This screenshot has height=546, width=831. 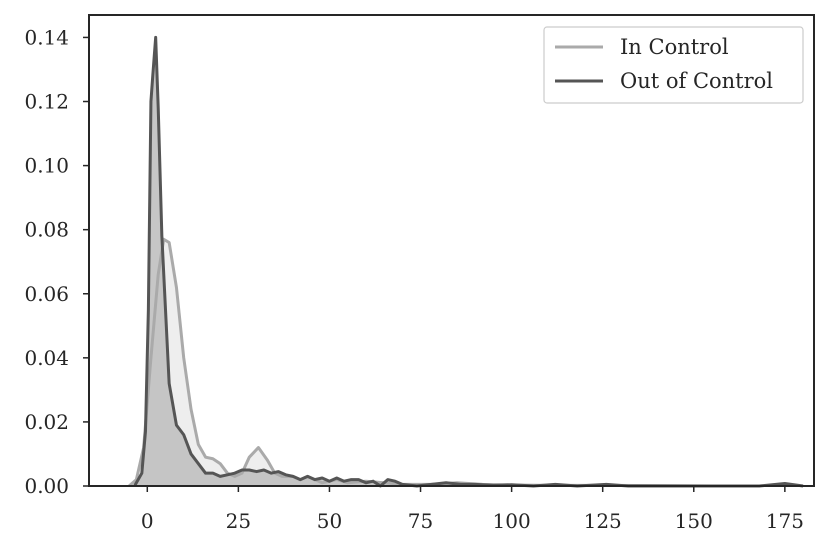 What do you see at coordinates (674, 47) in the screenshot?
I see `legend-label-in-control: In Control` at bounding box center [674, 47].